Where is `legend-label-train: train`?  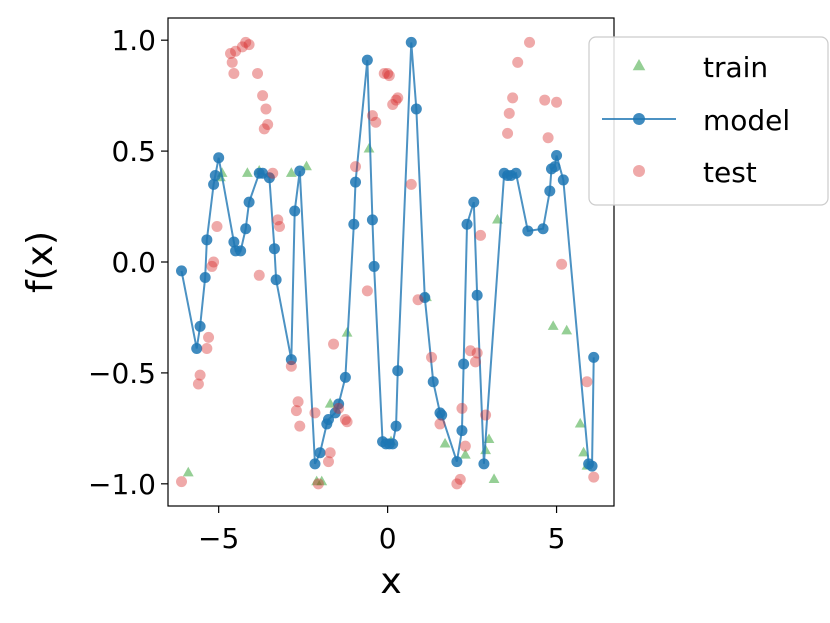
legend-label-train: train is located at coordinates (735, 67).